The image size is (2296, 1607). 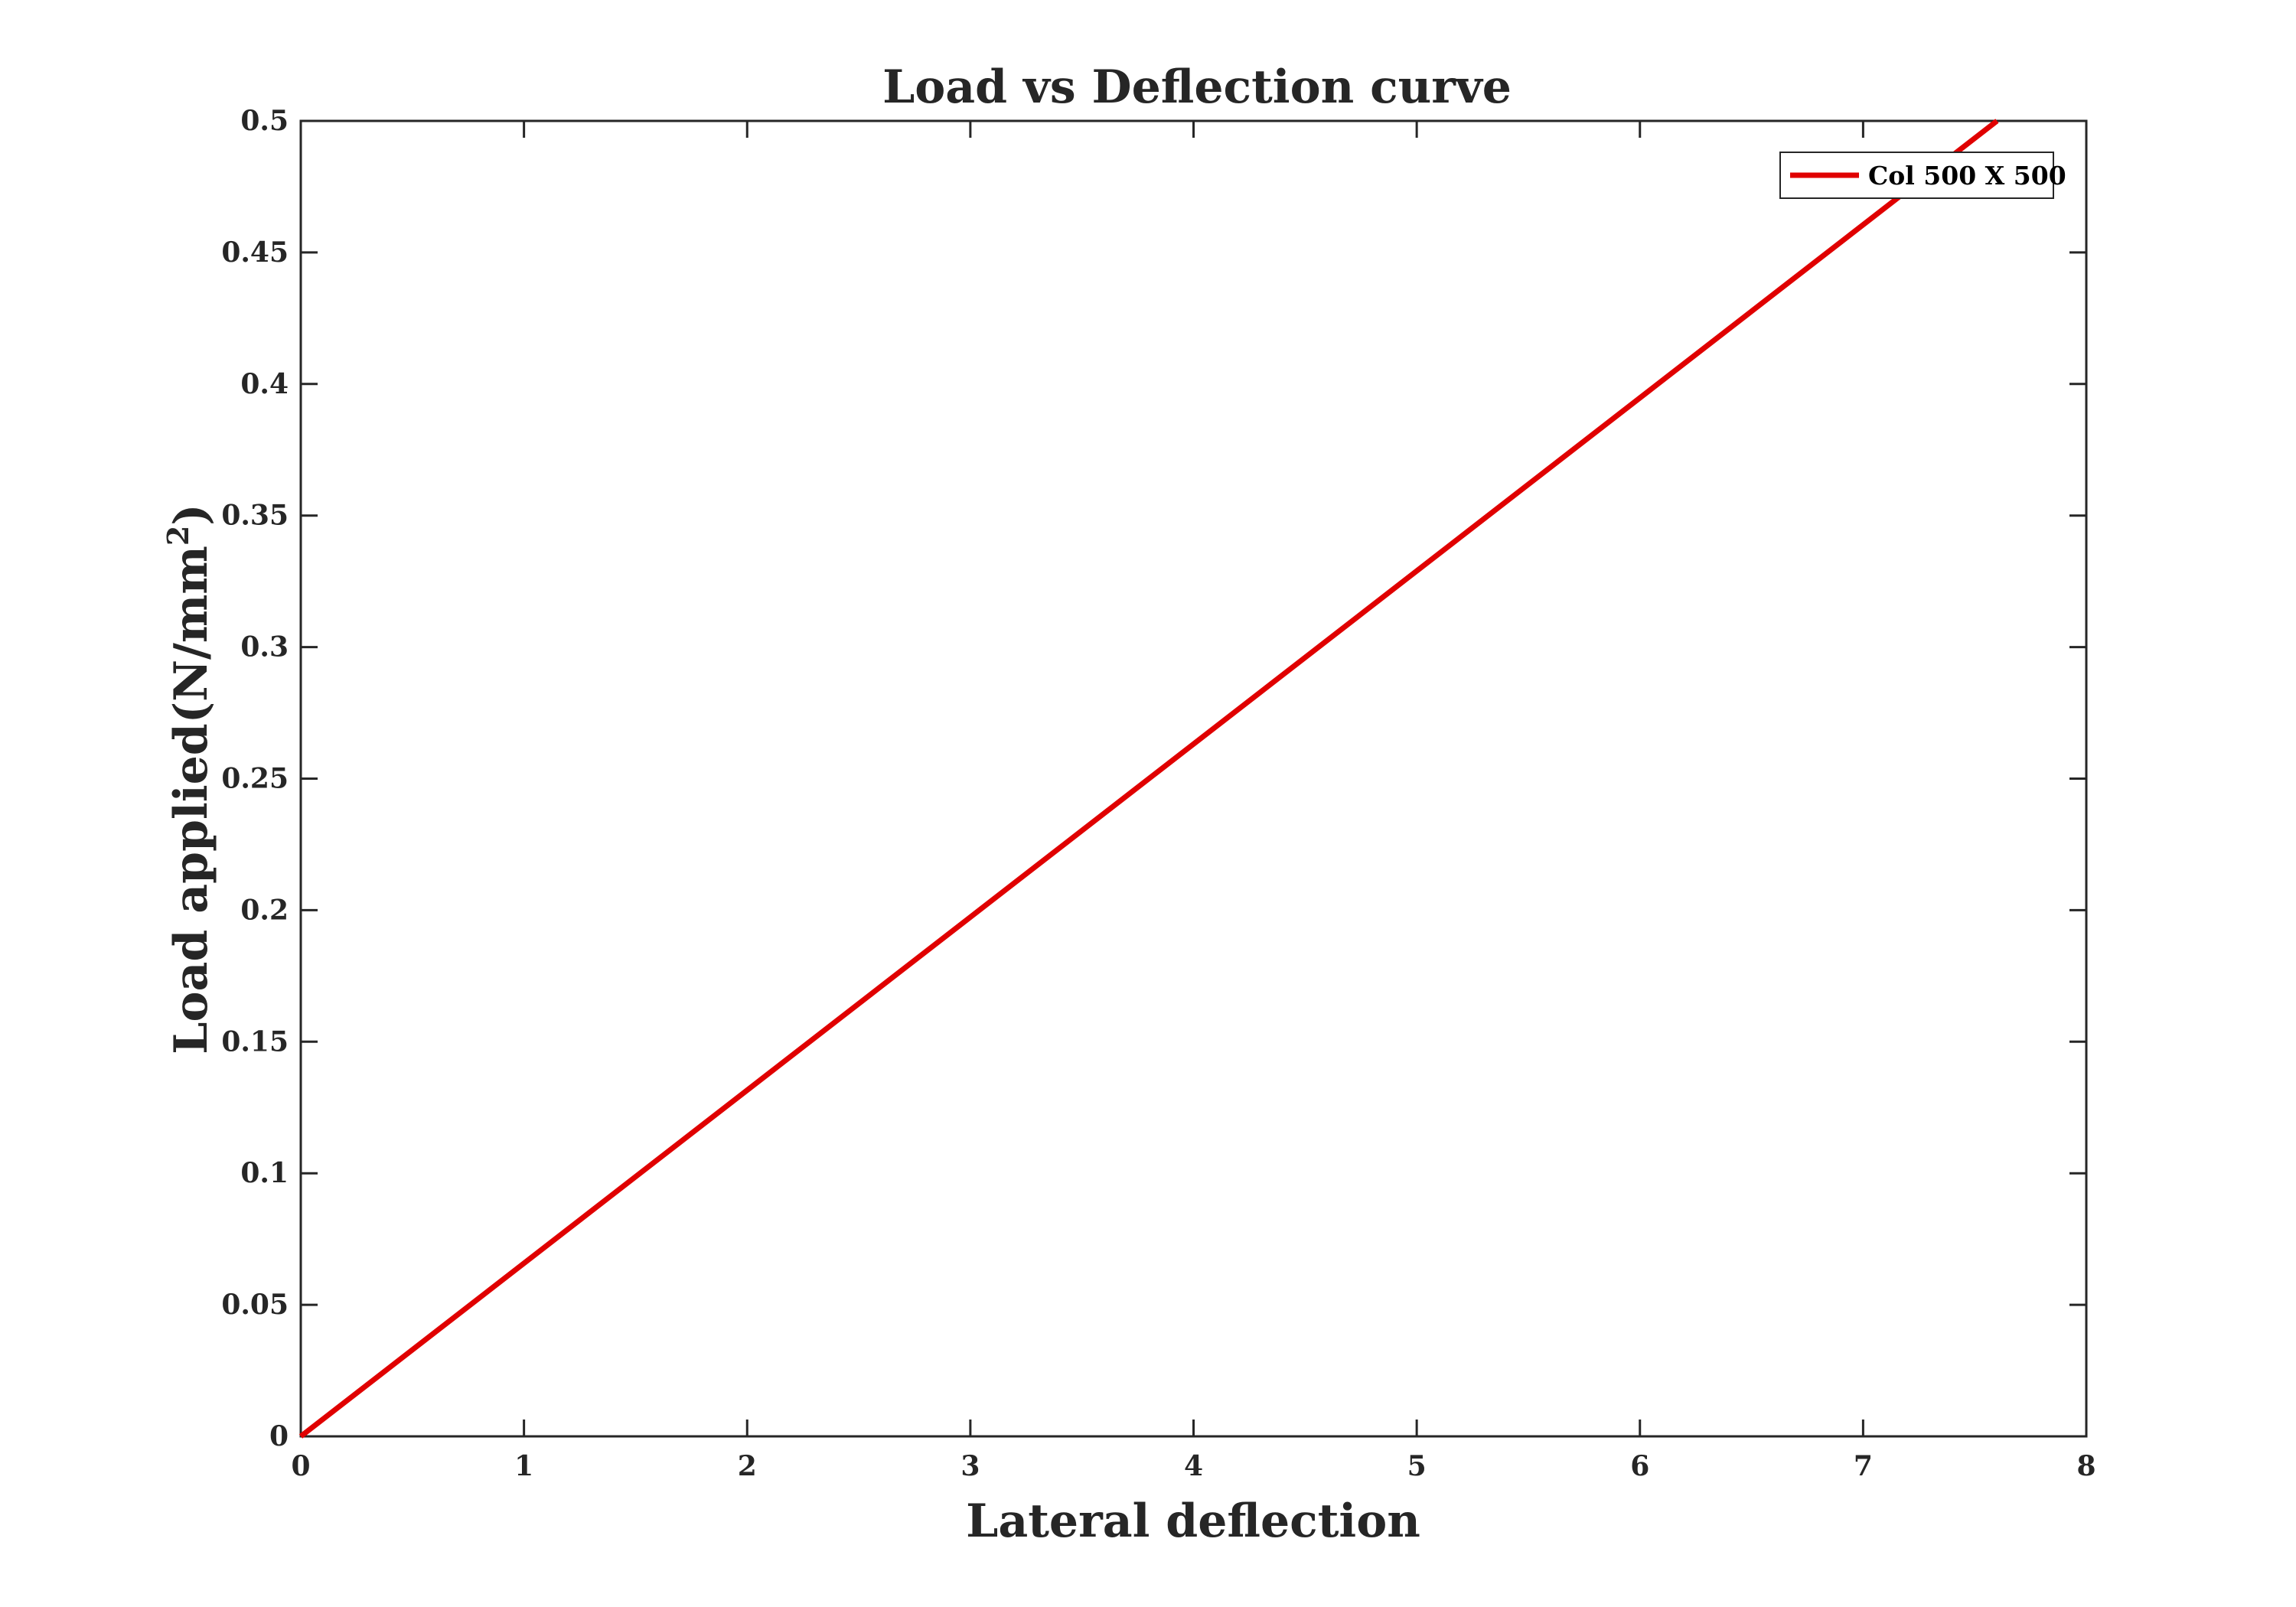 I want to click on y-tick-label: 0, so click(x=279, y=1436).